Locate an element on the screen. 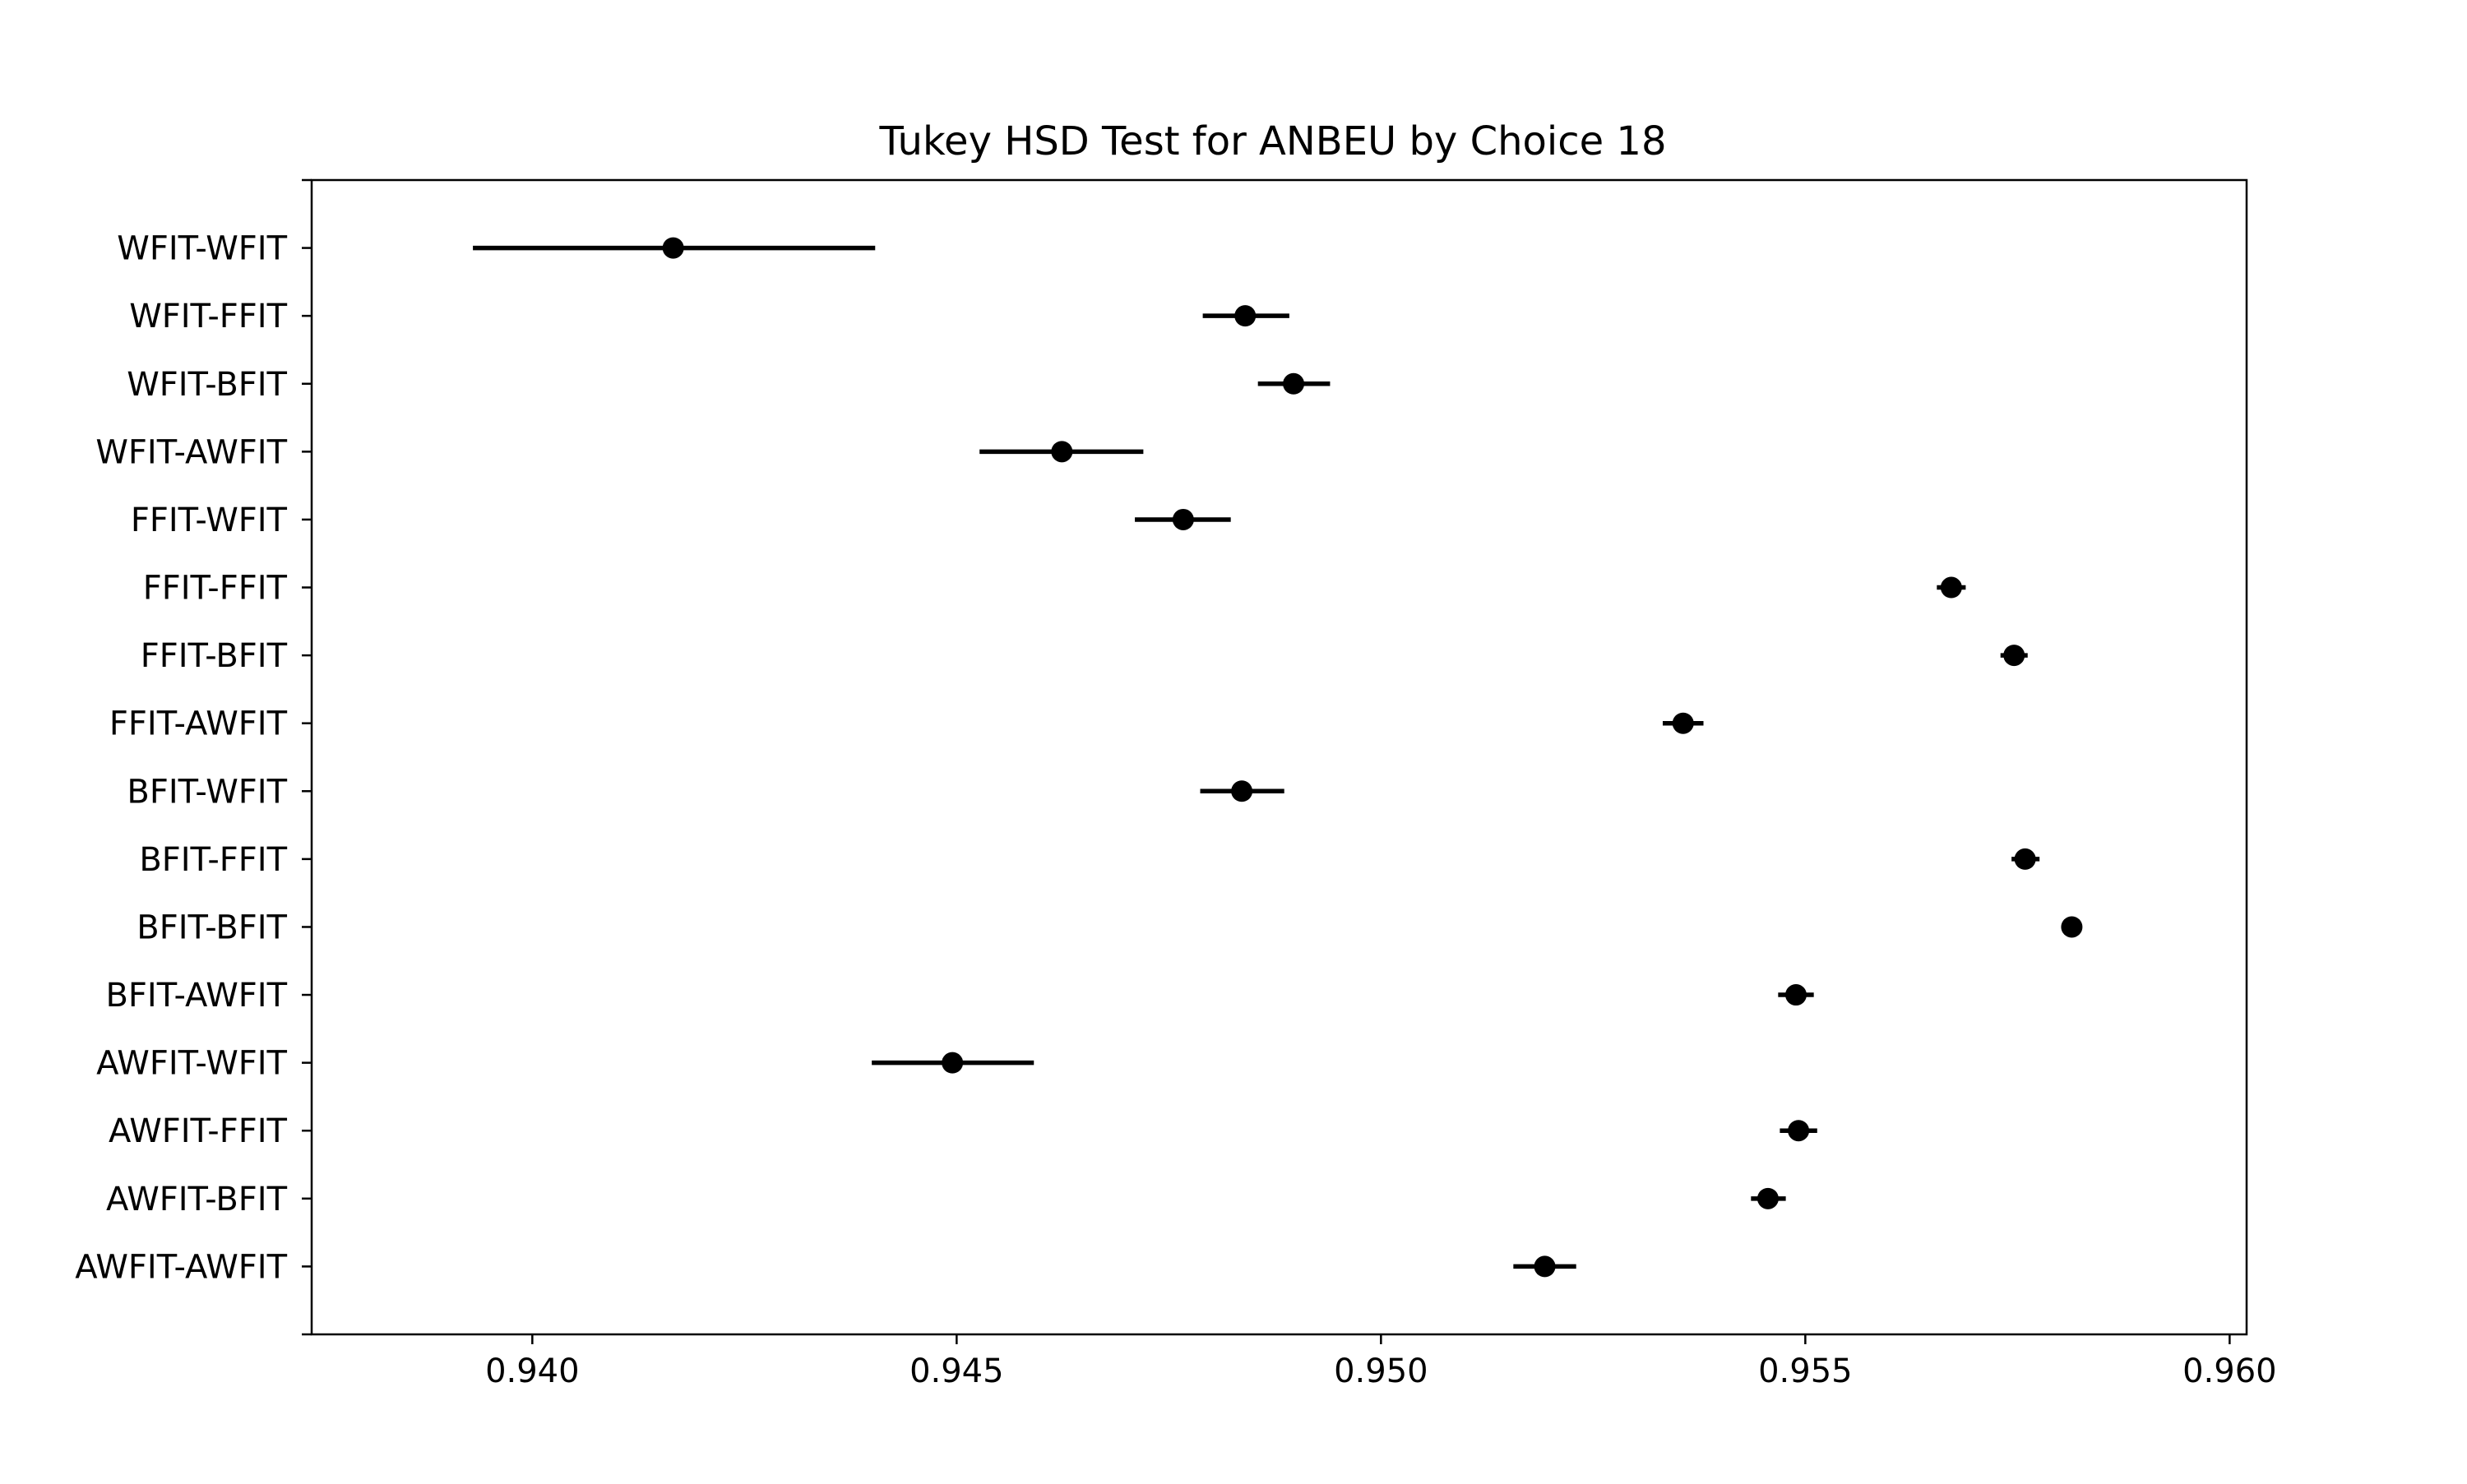  x-tick-label: 0.960 is located at coordinates (2229, 1371).